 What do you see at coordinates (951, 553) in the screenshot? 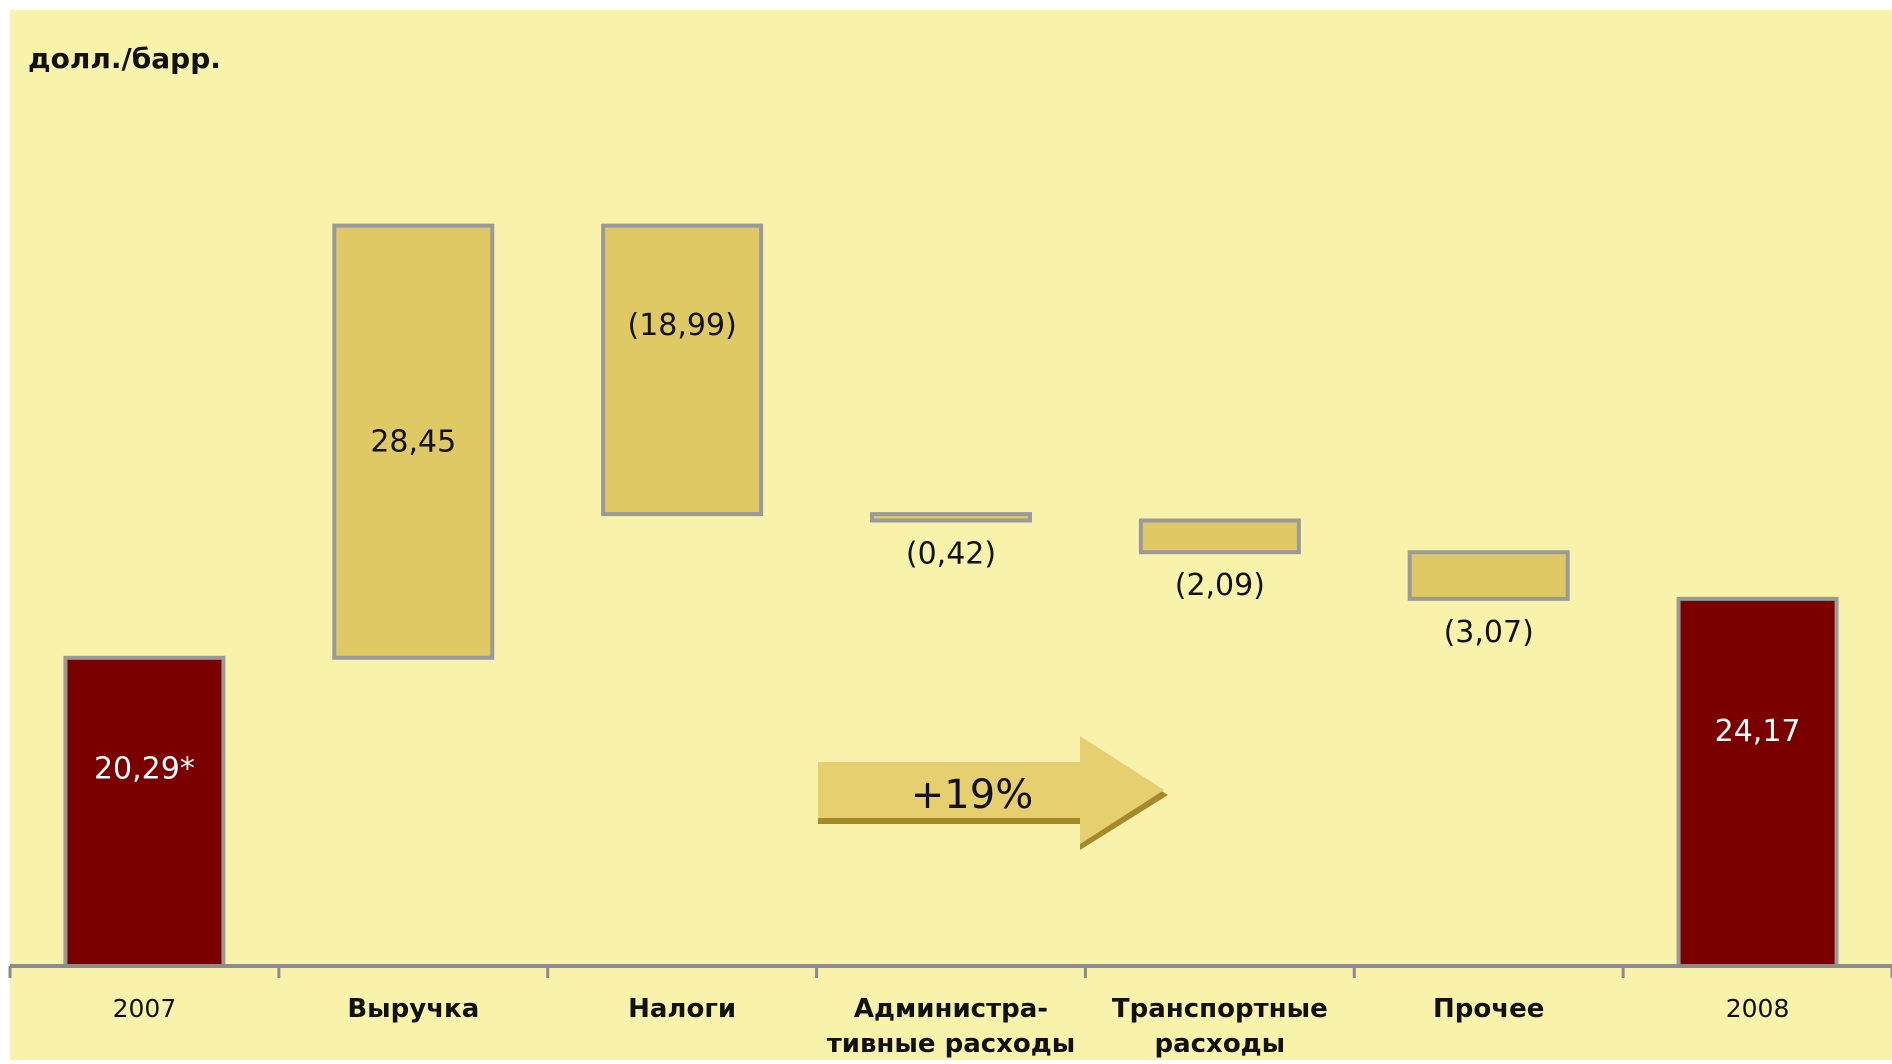
I see `value-label-4: (0,42)` at bounding box center [951, 553].